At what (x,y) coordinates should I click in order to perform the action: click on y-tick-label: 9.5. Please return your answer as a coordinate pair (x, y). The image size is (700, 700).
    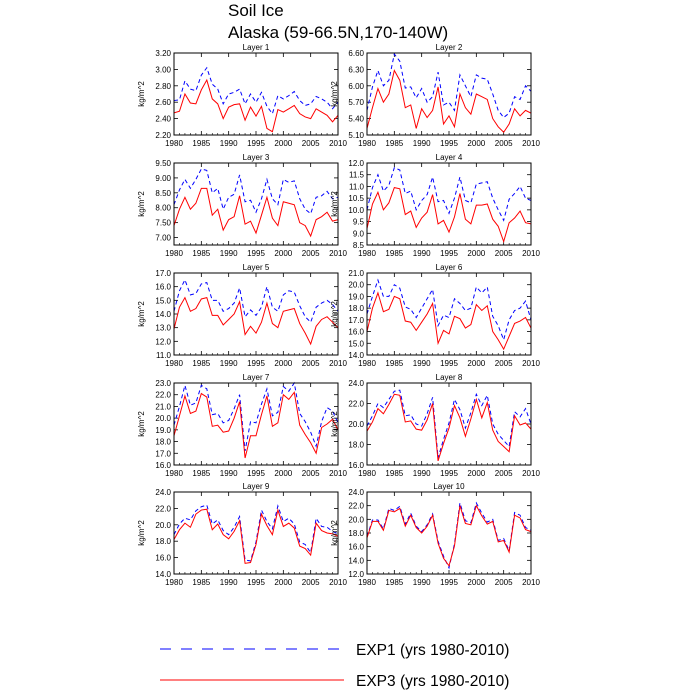
    Looking at the image, I should click on (359, 222).